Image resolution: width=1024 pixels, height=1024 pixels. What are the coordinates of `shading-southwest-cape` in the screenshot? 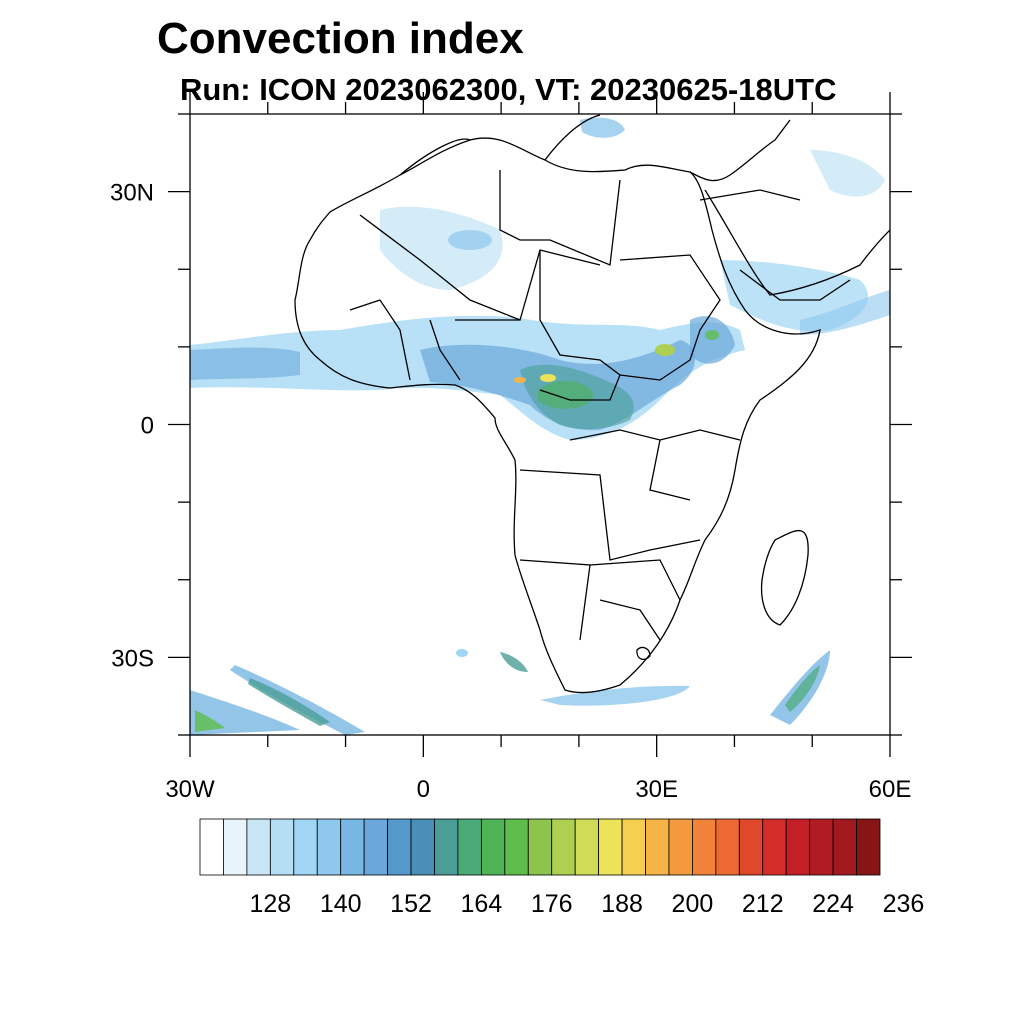 It's located at (514, 662).